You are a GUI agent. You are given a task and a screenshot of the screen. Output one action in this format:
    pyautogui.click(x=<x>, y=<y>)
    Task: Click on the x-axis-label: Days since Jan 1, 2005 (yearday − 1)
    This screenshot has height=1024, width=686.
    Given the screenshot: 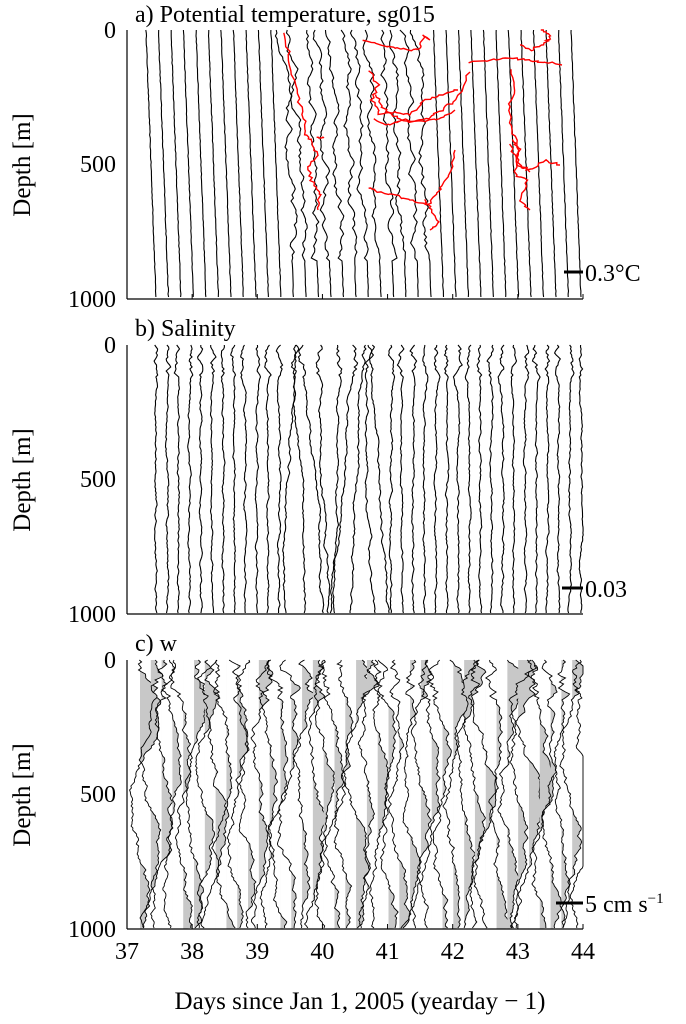 What is the action you would take?
    pyautogui.click(x=360, y=1001)
    